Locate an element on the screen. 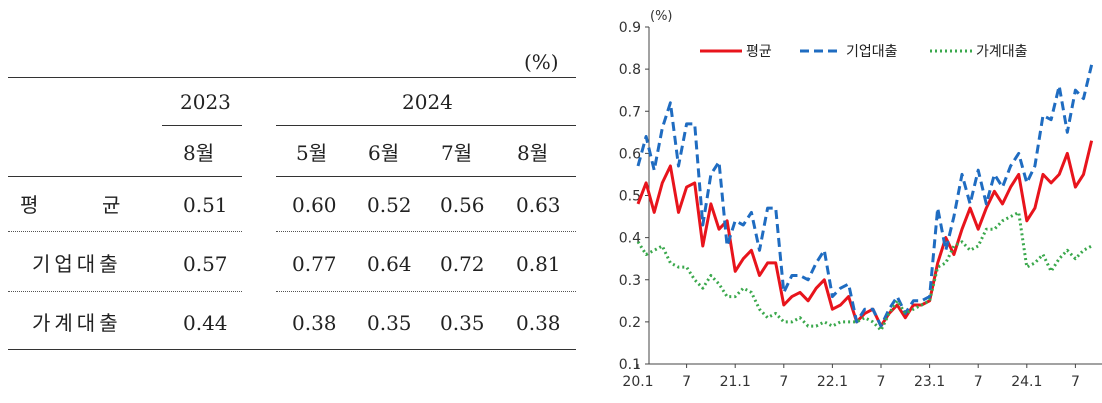 This screenshot has height=403, width=1102. legend-label: 기업대출 is located at coordinates (872, 52).